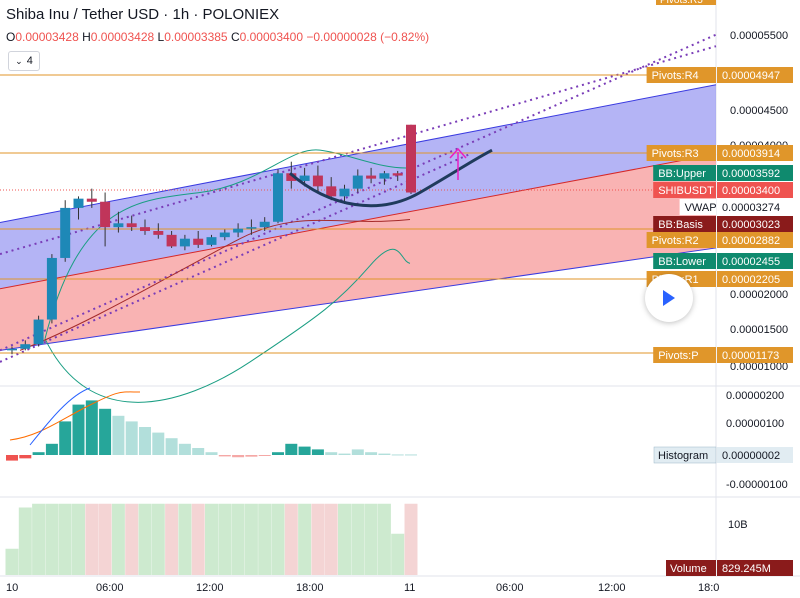 Image resolution: width=800 pixels, height=598 pixels. What do you see at coordinates (24, 61) in the screenshot?
I see `indicators-toggle: ⌄ 4` at bounding box center [24, 61].